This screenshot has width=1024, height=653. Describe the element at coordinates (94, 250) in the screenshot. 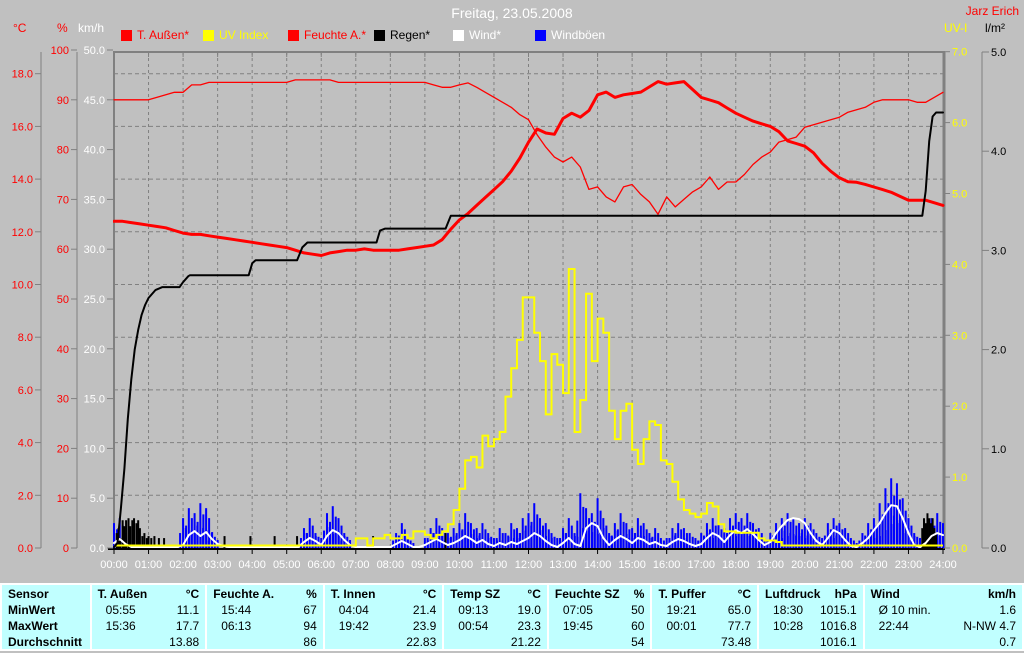

I see `tick-label: 30.0` at that location.